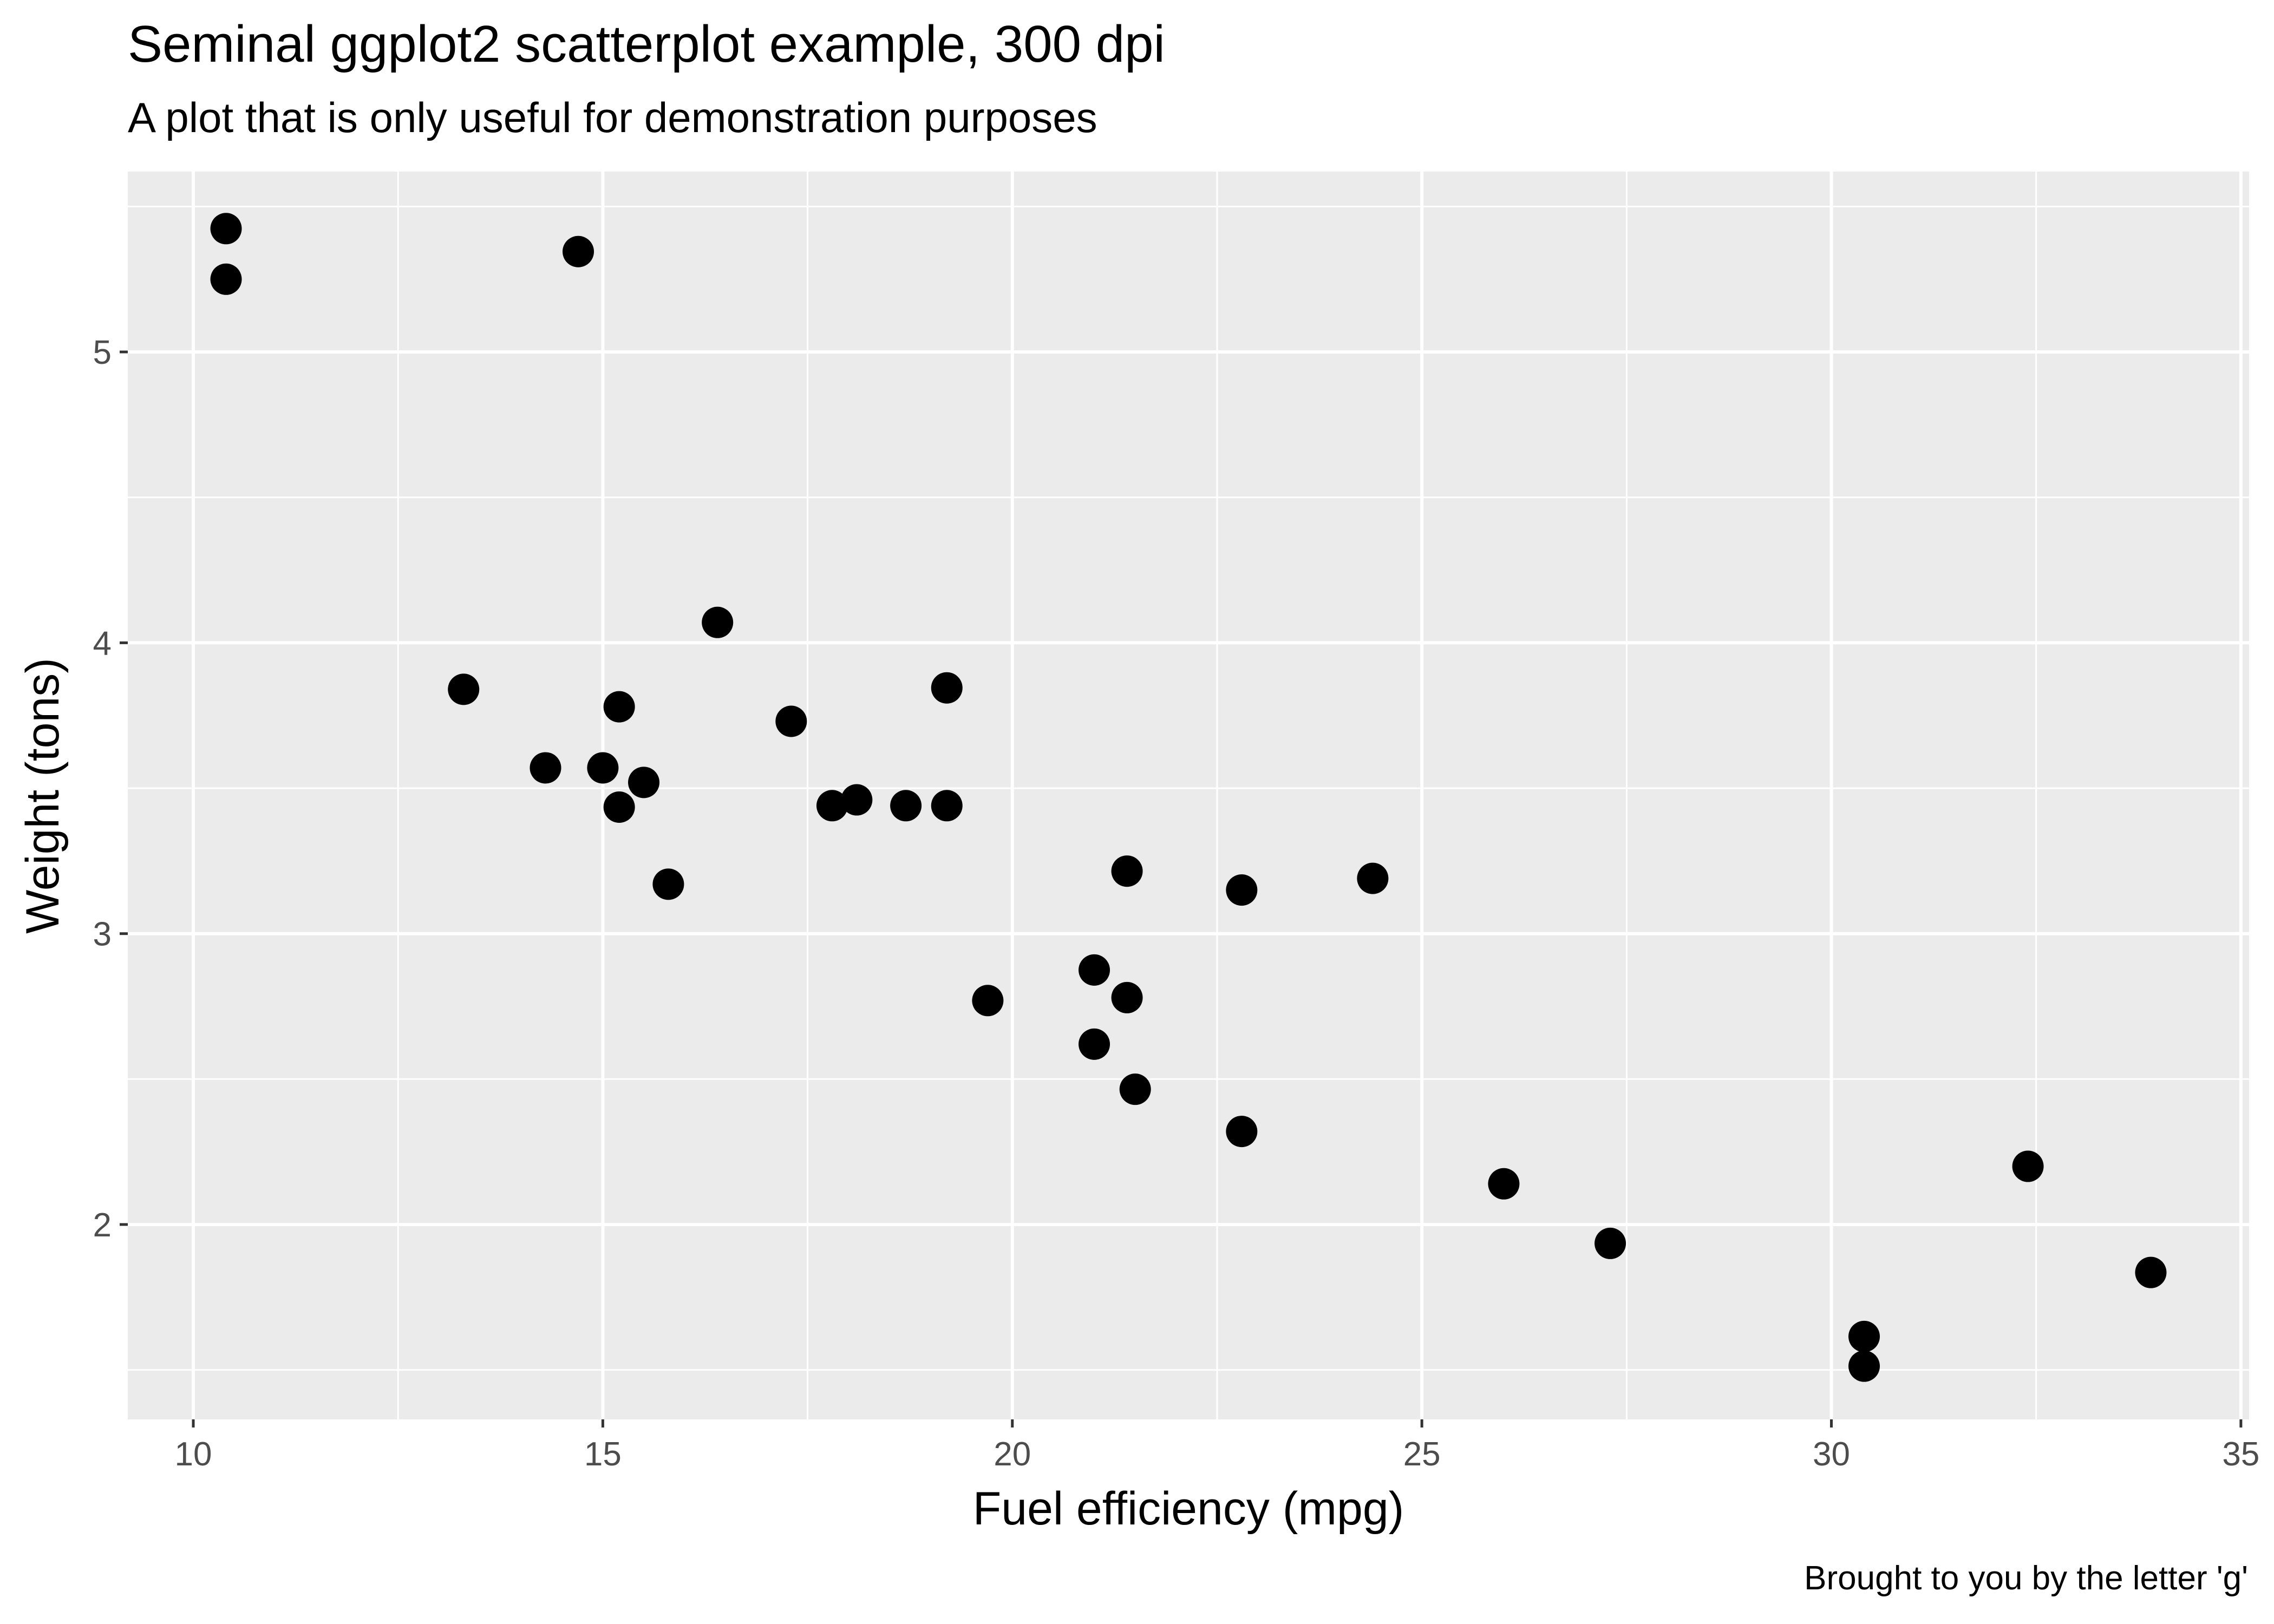 The width and height of the screenshot is (2274, 1624). What do you see at coordinates (1013, 1454) in the screenshot?
I see `x-tick-label: 20` at bounding box center [1013, 1454].